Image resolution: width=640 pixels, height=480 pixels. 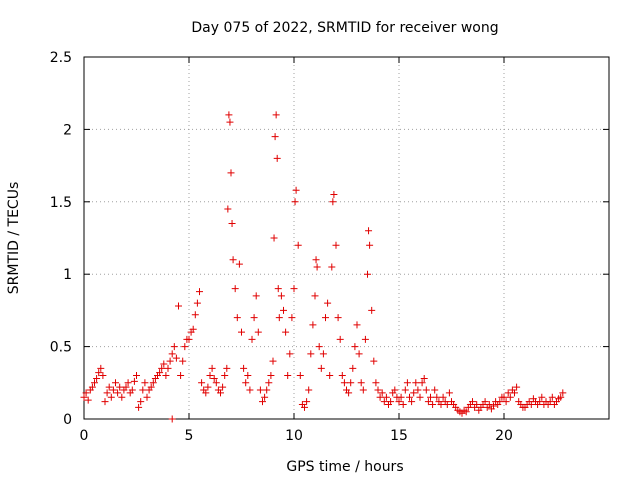 I want to click on x-tick-labels: 0 5 10 15 20, so click(x=296, y=436).